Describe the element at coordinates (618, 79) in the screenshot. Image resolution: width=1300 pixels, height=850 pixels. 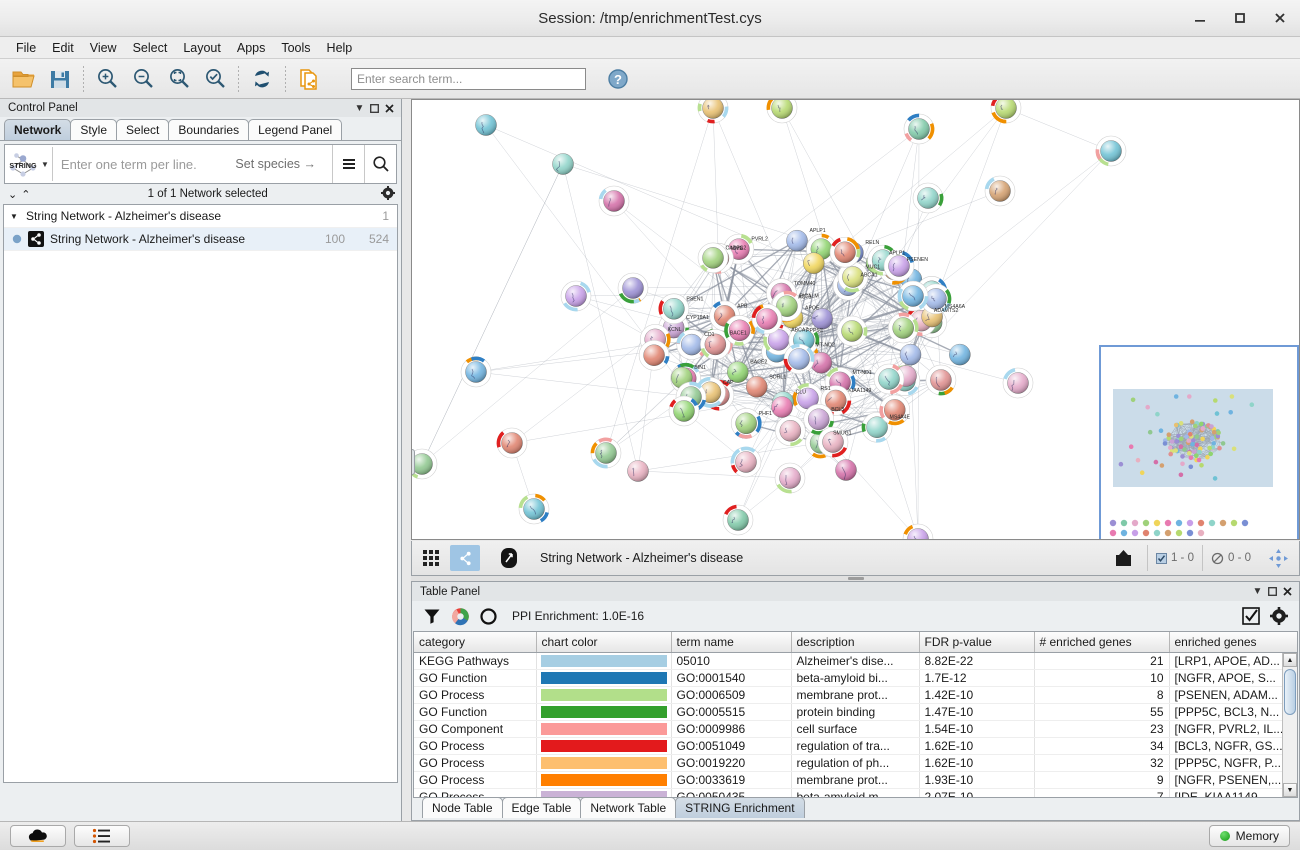
I see `help-icon: ?` at that location.